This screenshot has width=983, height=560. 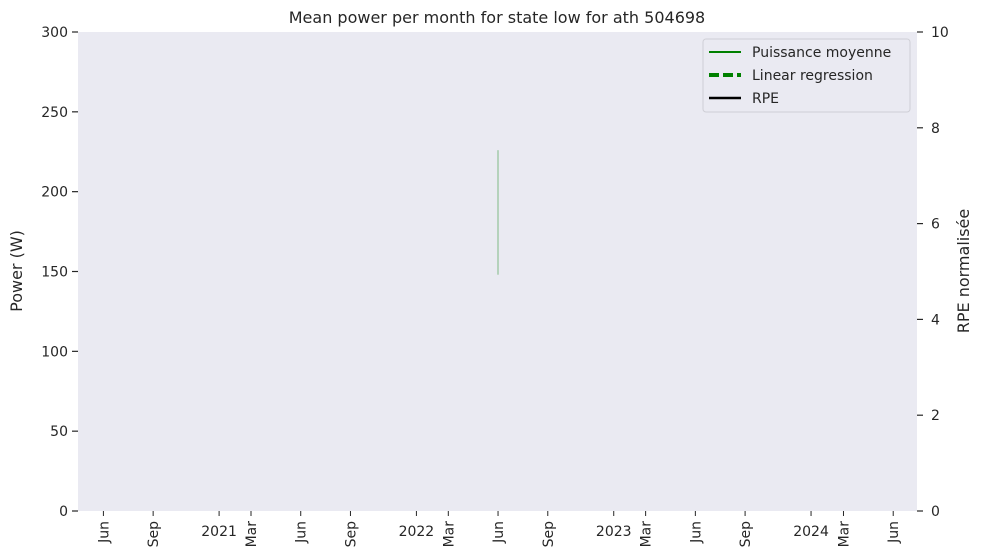 I want to click on legend: Puissance moyenne Linear regression RPE, so click(x=806, y=75).